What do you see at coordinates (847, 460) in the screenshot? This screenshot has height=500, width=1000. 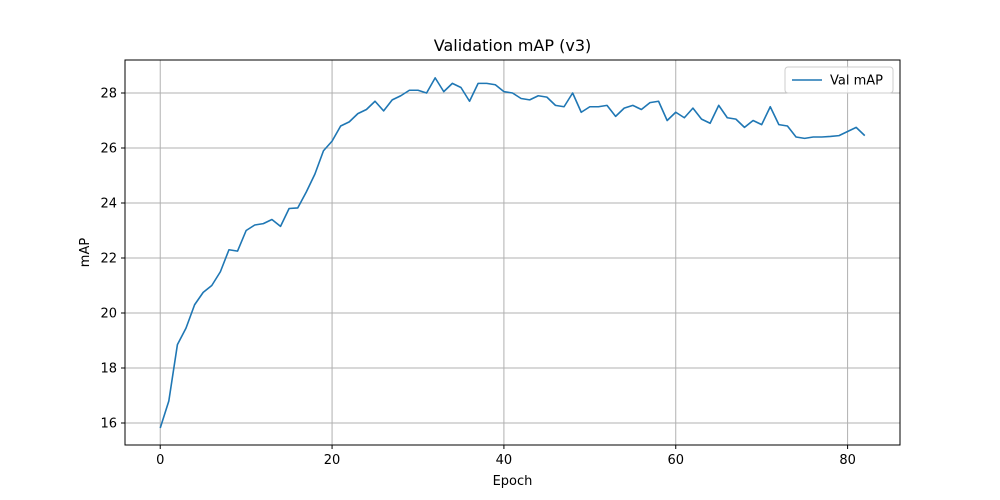 I see `x-tick-label: 80` at bounding box center [847, 460].